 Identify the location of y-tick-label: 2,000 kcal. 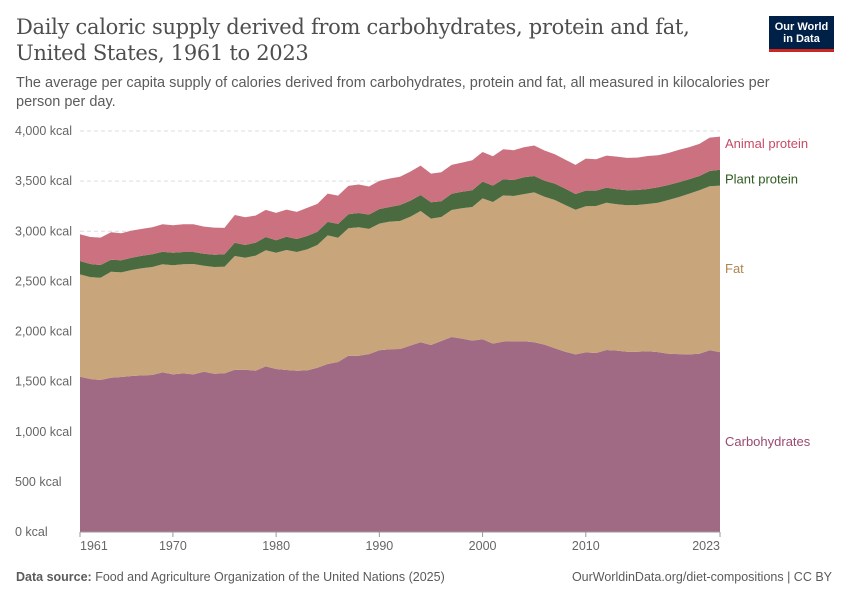
(43, 332).